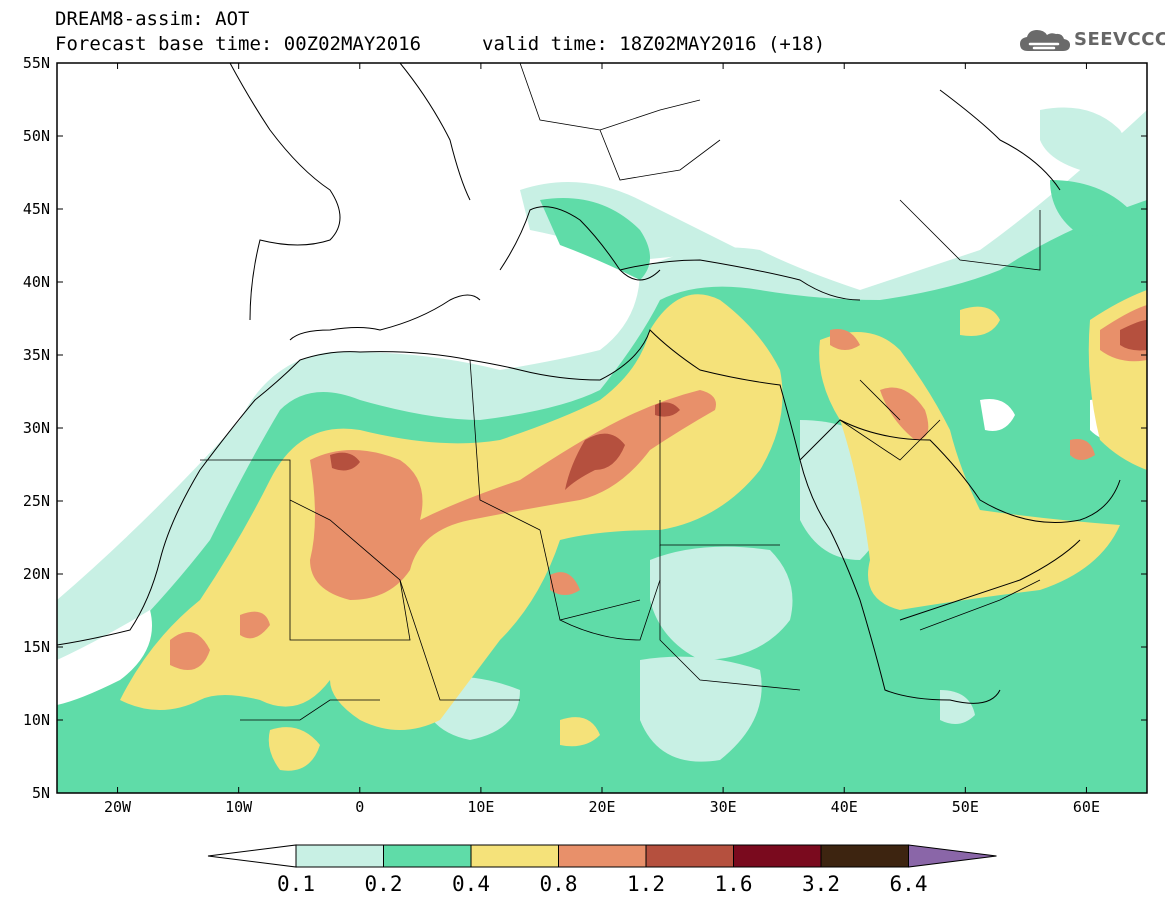 The width and height of the screenshot is (1165, 905). What do you see at coordinates (359, 807) in the screenshot?
I see `lon-label: 0` at bounding box center [359, 807].